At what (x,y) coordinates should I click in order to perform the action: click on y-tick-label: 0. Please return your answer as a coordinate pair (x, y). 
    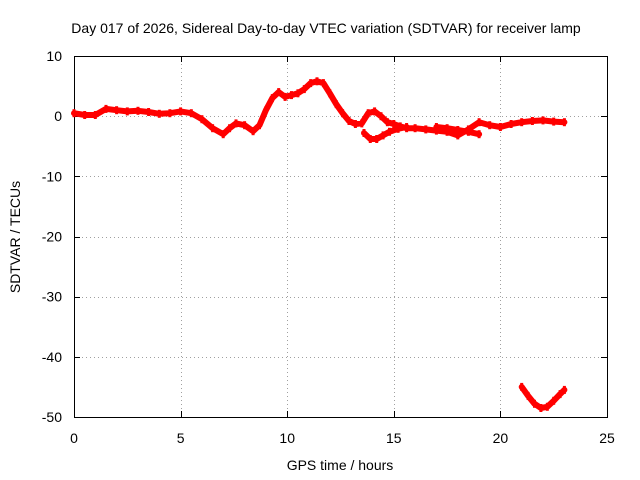
    Looking at the image, I should click on (58, 116).